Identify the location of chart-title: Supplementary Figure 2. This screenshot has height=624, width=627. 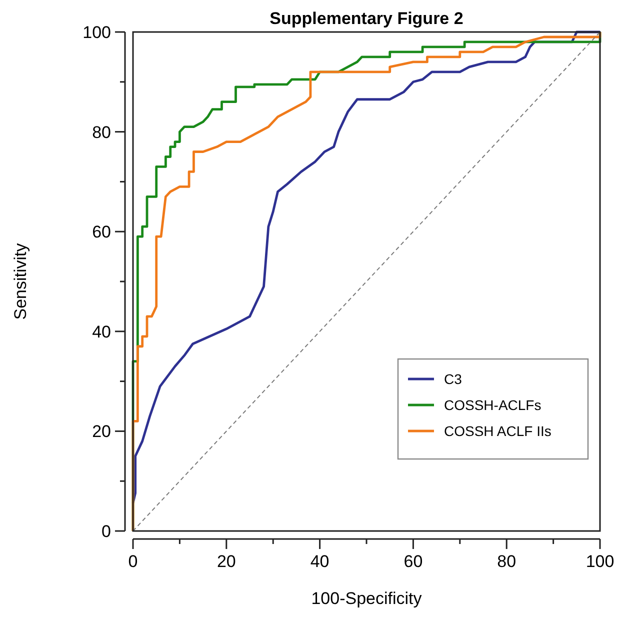
(367, 18).